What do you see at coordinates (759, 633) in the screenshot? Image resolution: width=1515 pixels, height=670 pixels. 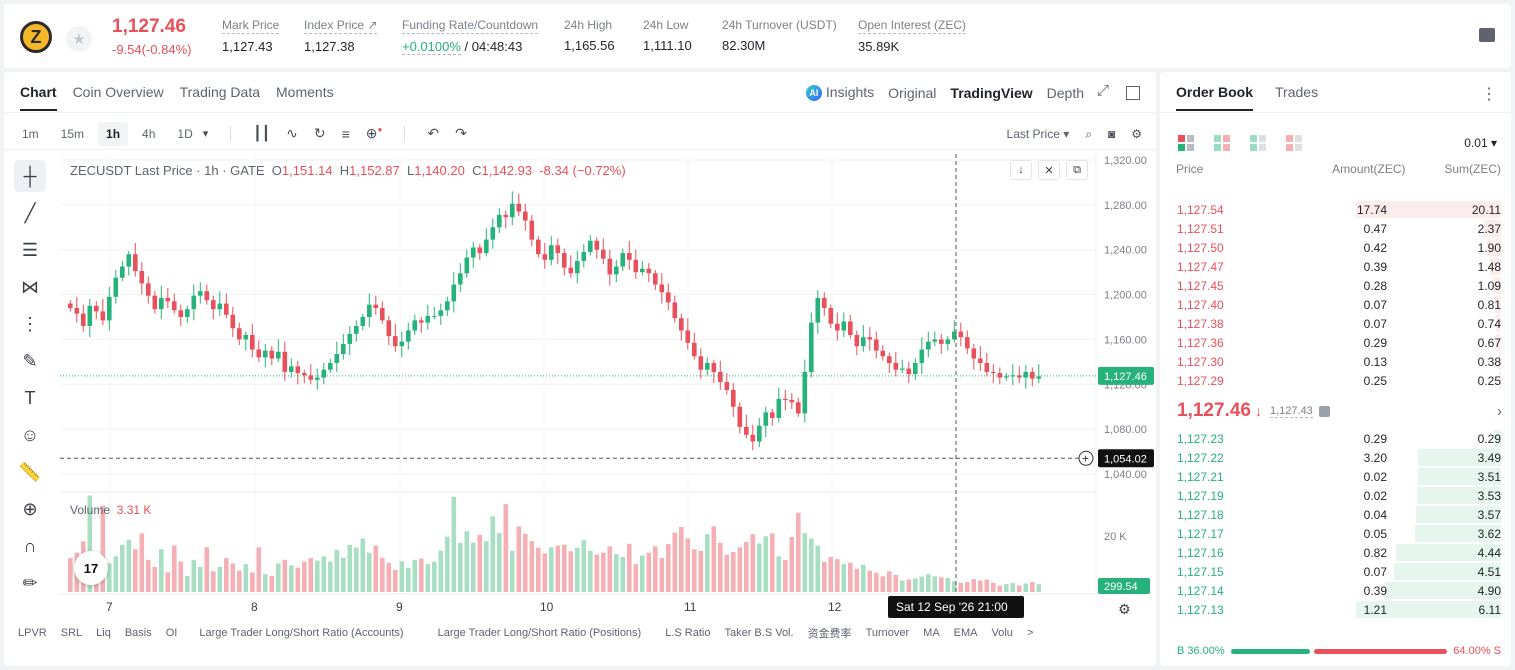 I see `indicator-taker-vol: Taker B.S Vol.` at bounding box center [759, 633].